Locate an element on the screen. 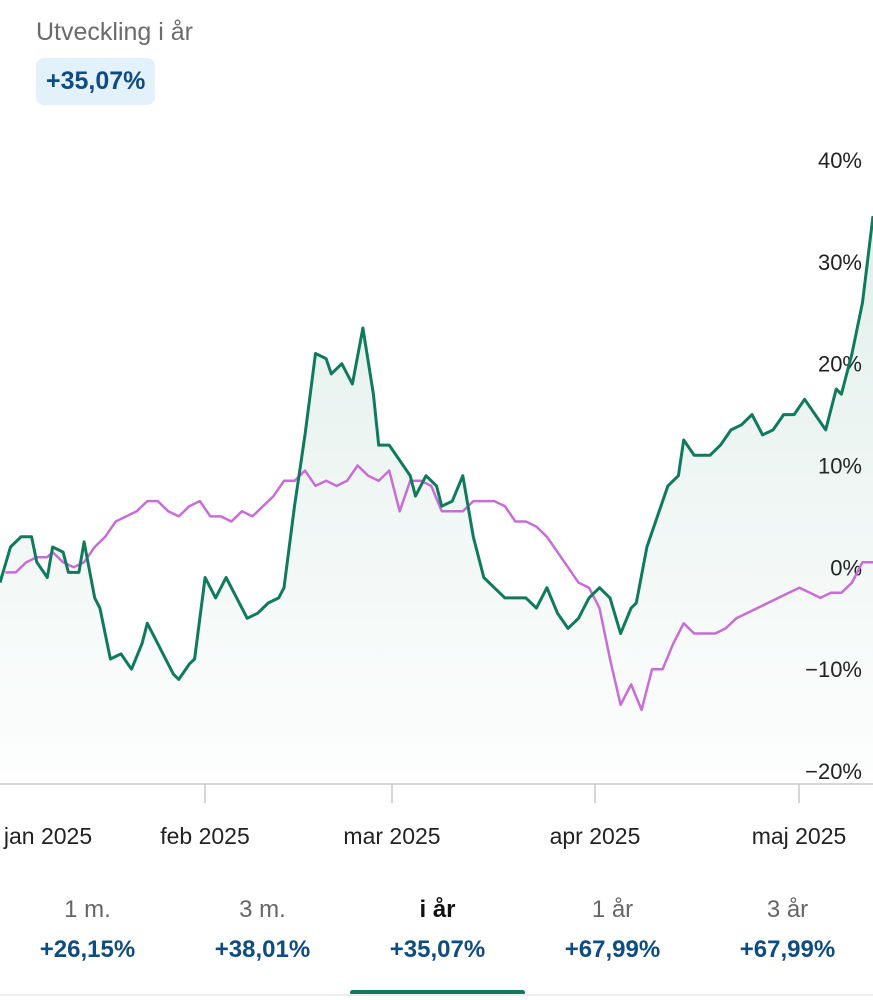  x-tick-label: jan 2025 is located at coordinates (47, 836).